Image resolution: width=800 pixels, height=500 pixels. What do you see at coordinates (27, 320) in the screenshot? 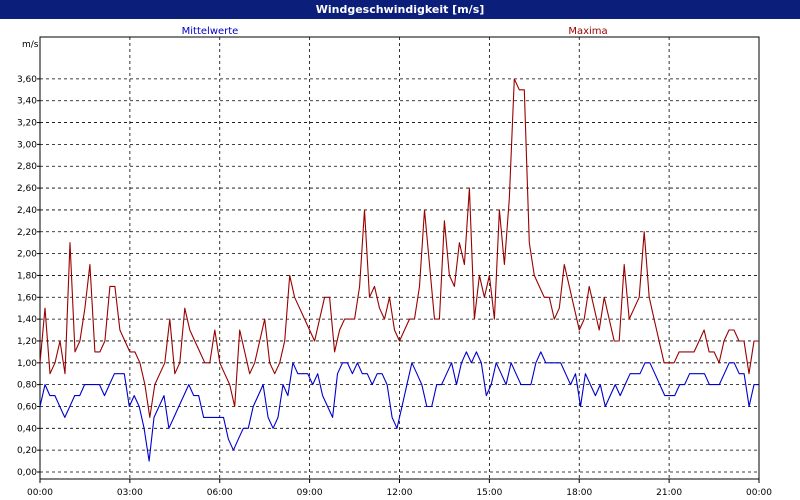
I see `y-tick-label: 1,40` at bounding box center [27, 320].